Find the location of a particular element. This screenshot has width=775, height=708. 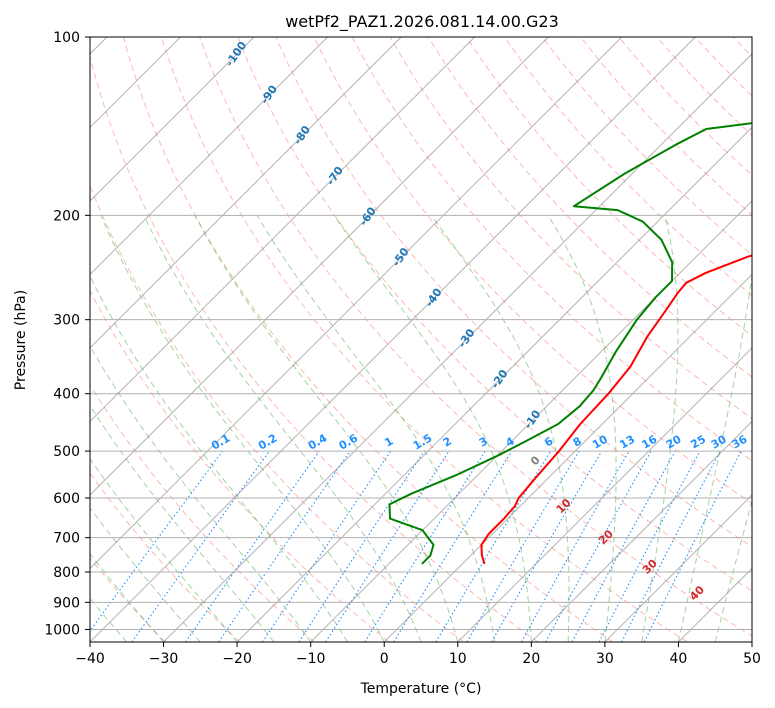

chart-title: wetPf2_PAZ1.2026.081.14.00.G23 is located at coordinates (422, 22).